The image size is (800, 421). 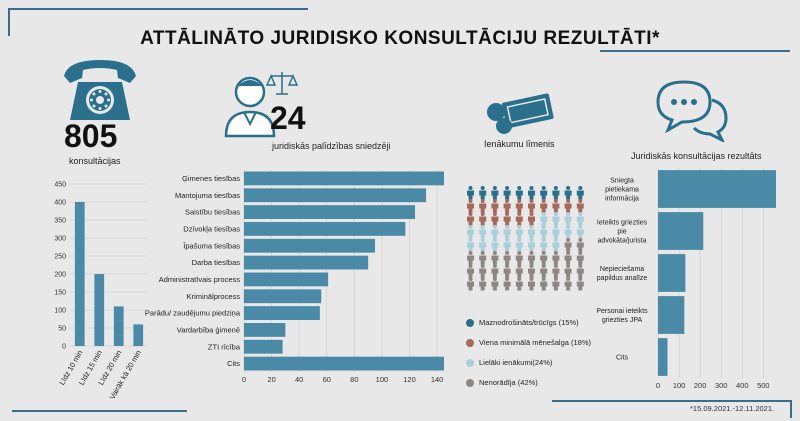 I want to click on x-tick-label: 120, so click(x=409, y=379).